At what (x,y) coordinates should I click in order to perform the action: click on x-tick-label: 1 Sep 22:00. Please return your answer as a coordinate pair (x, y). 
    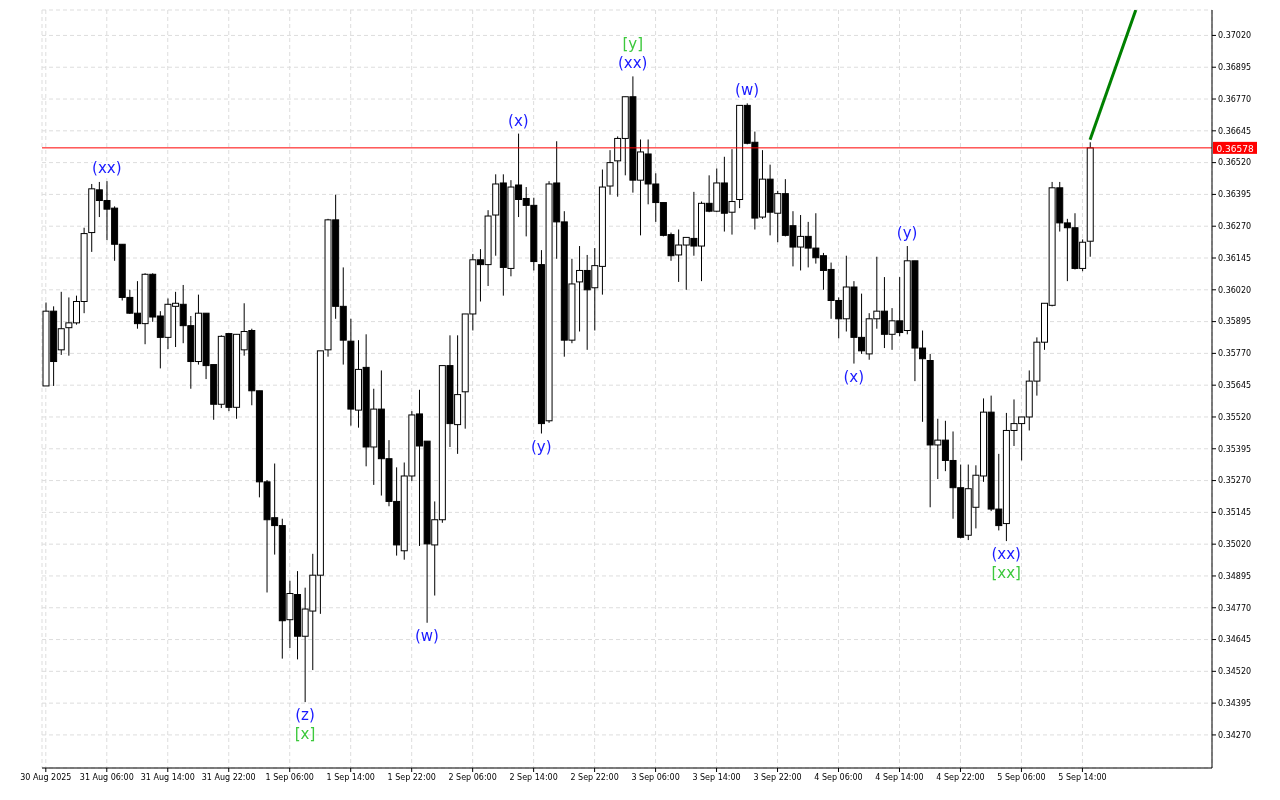
    Looking at the image, I should click on (411, 777).